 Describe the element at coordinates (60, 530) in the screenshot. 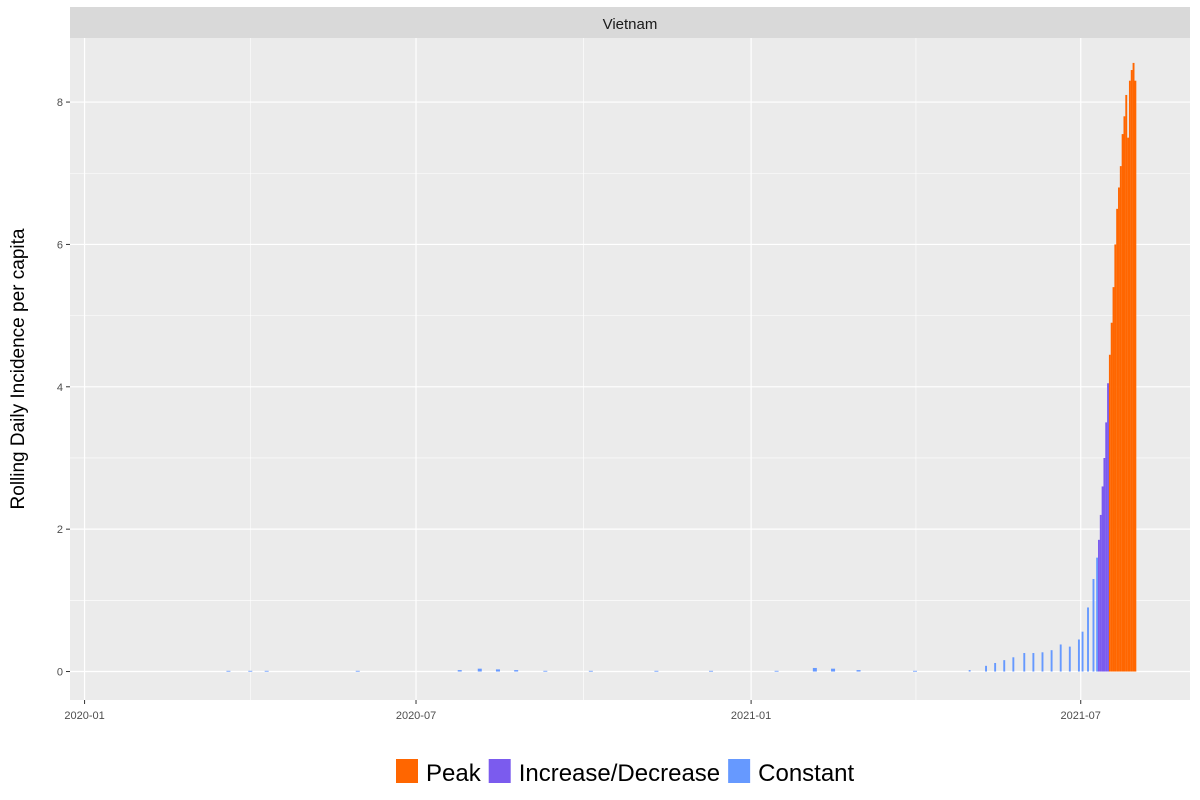

I see `y-tick-label: 2` at that location.